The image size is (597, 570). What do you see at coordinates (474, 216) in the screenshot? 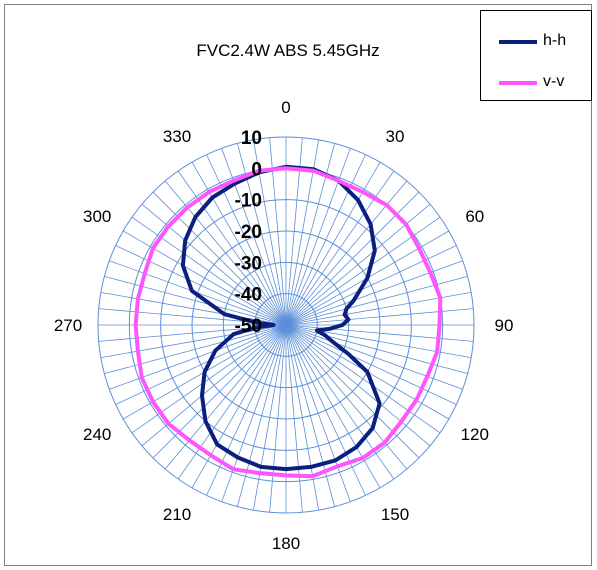
I see `angle-tick-label: 60` at bounding box center [474, 216].